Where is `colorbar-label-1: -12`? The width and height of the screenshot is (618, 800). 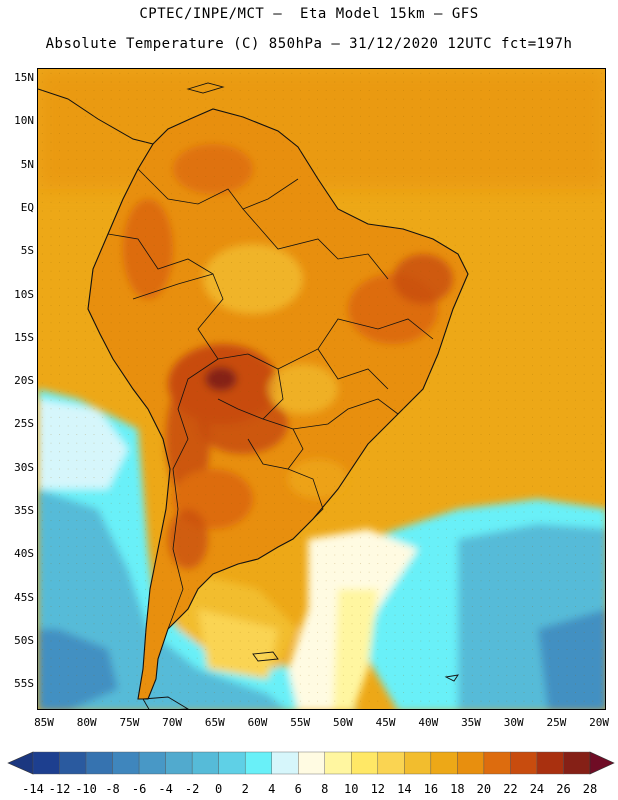 colorbar-label-1: -12 is located at coordinates (59, 789).